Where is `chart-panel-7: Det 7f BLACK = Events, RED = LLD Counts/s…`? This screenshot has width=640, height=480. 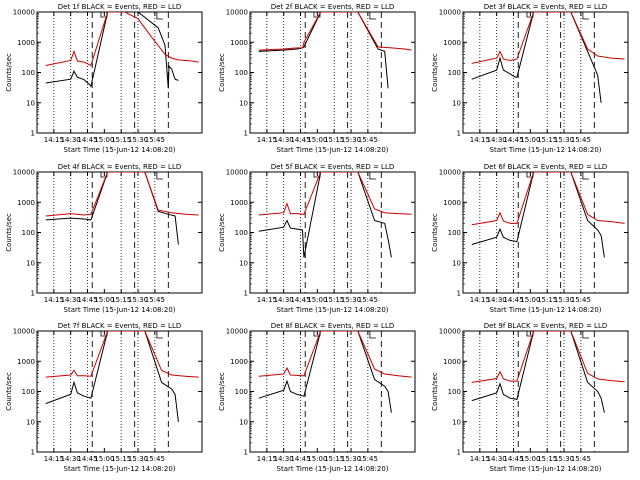 chart-panel-7: Det 7f BLACK = Events, RED = LLD Counts/s… is located at coordinates (104, 397).